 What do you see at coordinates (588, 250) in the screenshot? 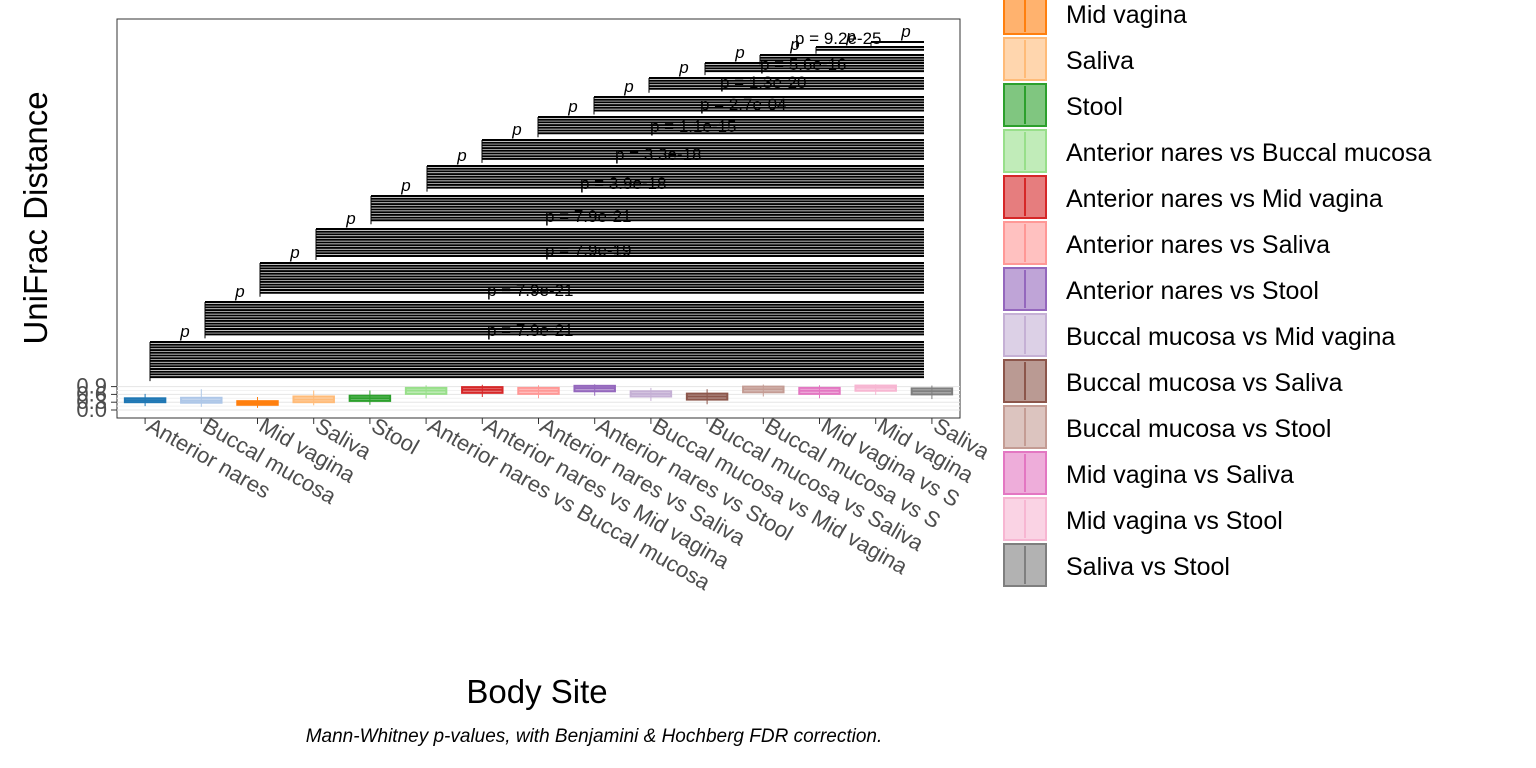
I see `p-value-label: p = 7.9e-19` at bounding box center [588, 250].